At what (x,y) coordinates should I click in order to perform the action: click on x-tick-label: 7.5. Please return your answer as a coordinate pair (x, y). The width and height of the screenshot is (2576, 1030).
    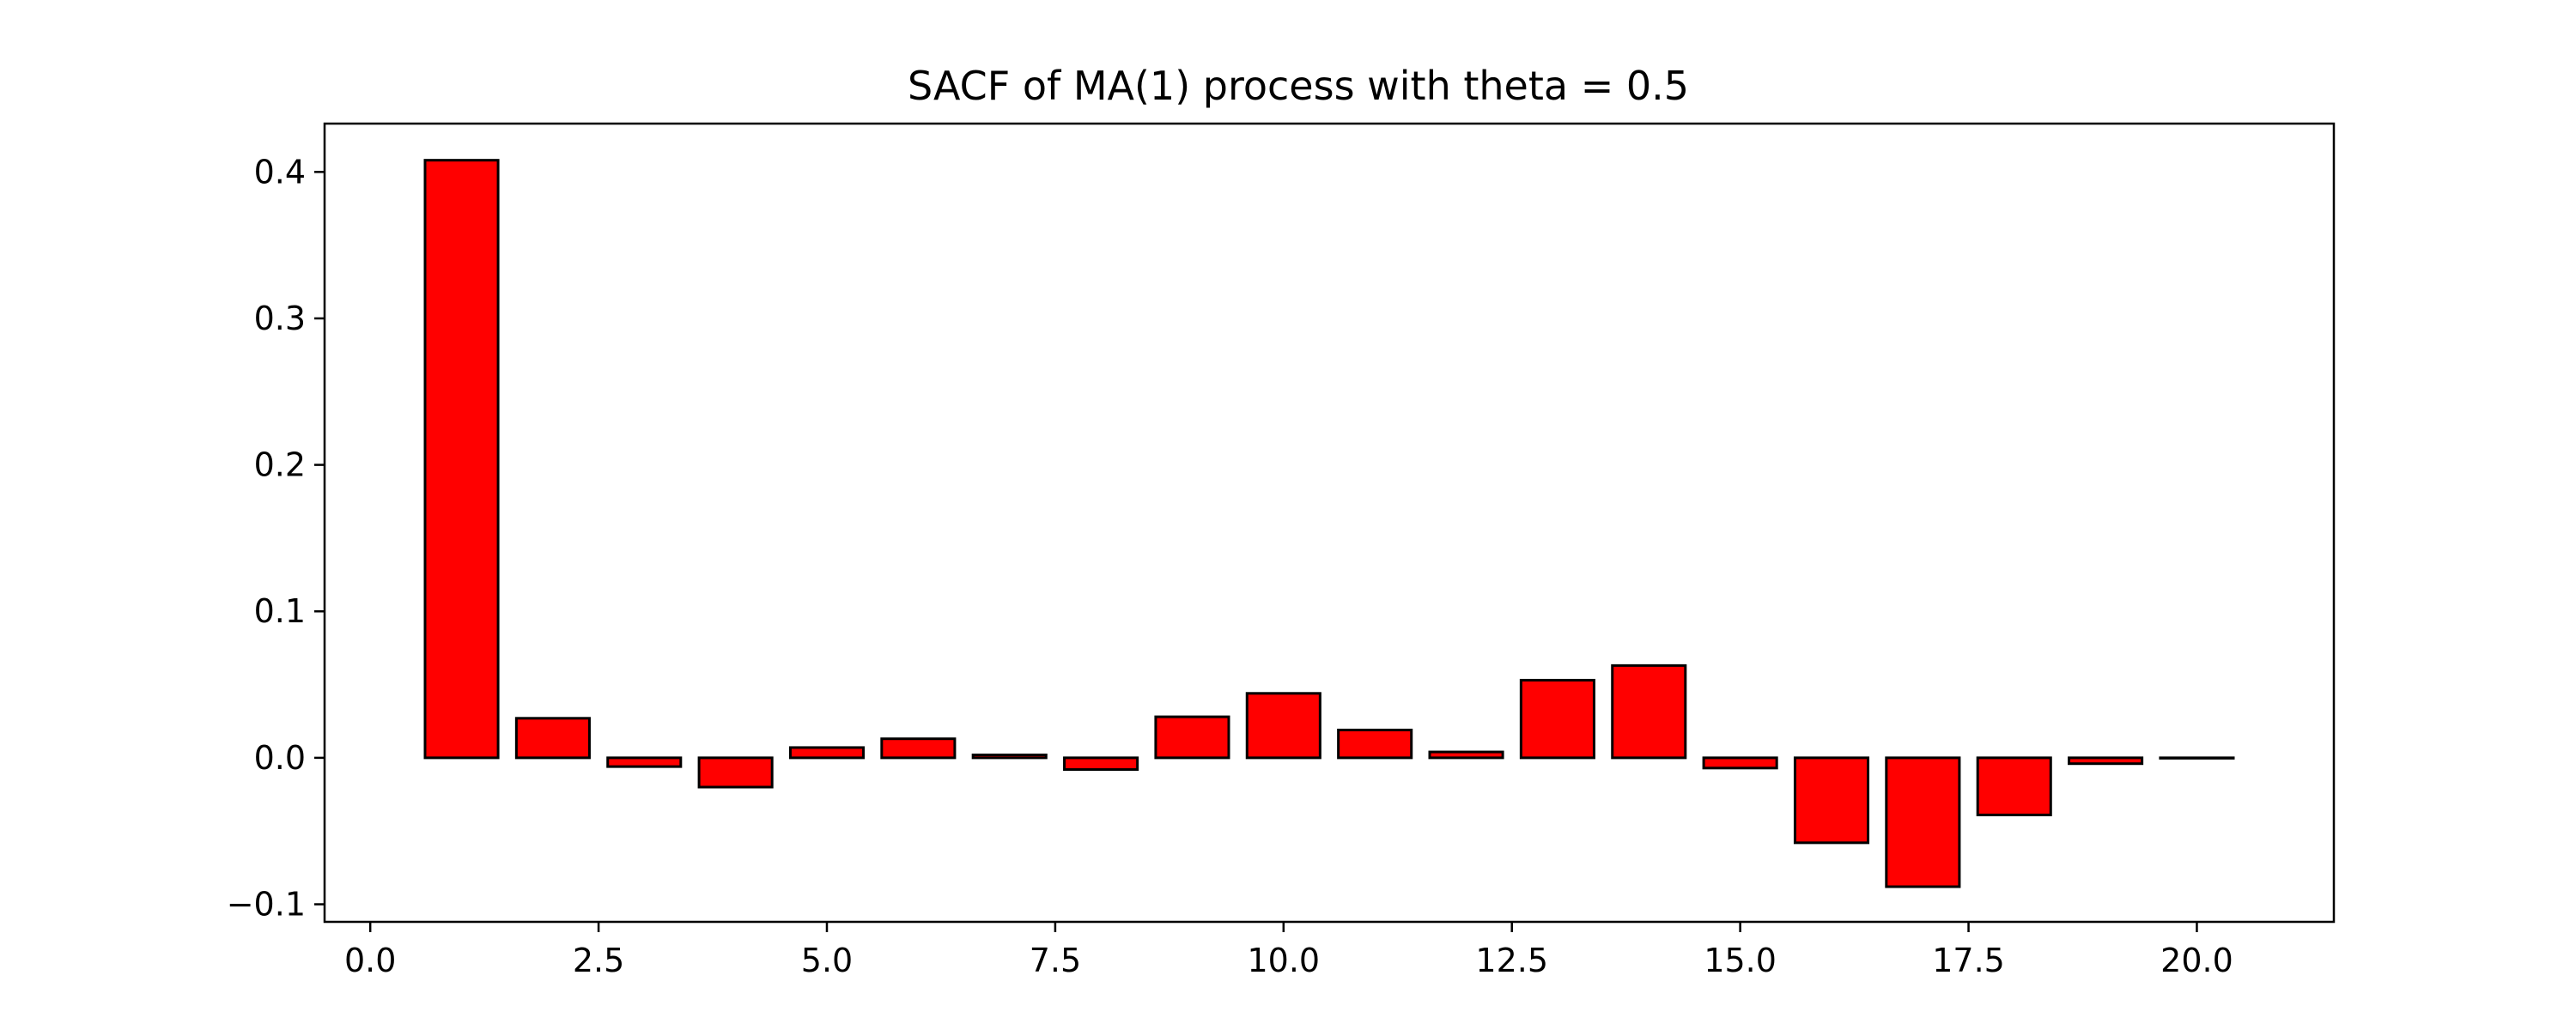
    Looking at the image, I should click on (1056, 960).